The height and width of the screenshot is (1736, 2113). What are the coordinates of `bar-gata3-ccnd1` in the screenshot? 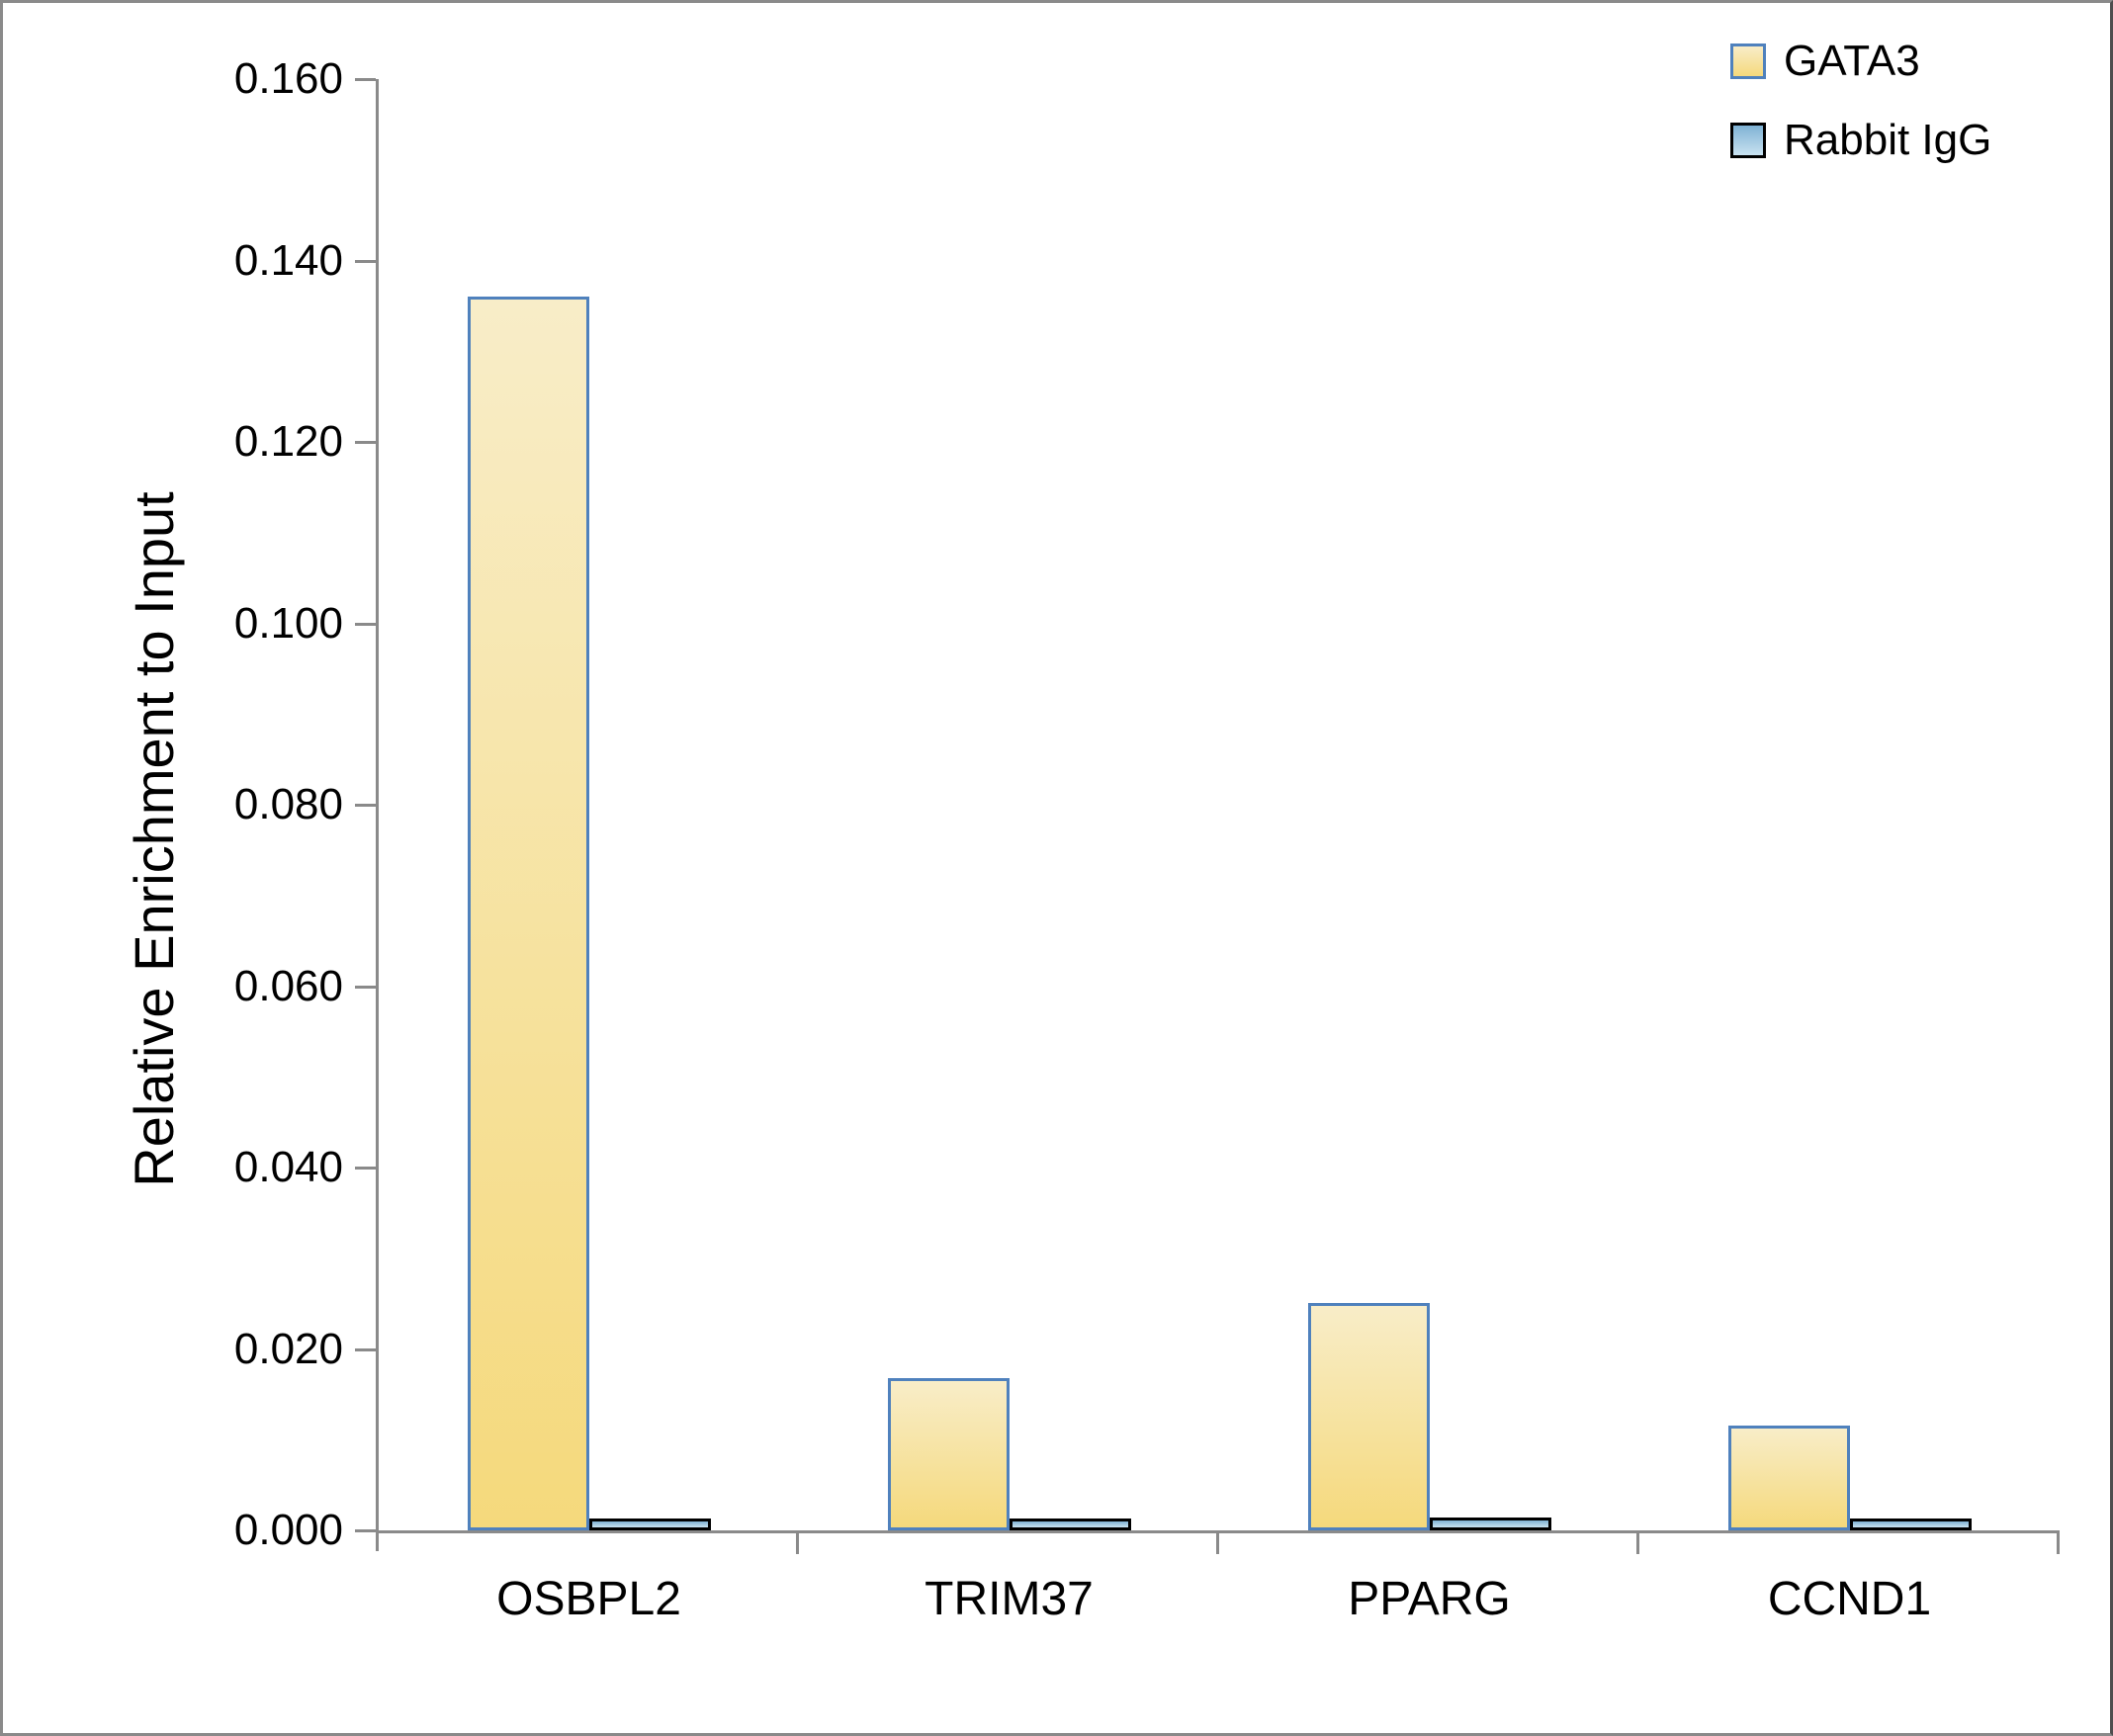 It's located at (1788, 1478).